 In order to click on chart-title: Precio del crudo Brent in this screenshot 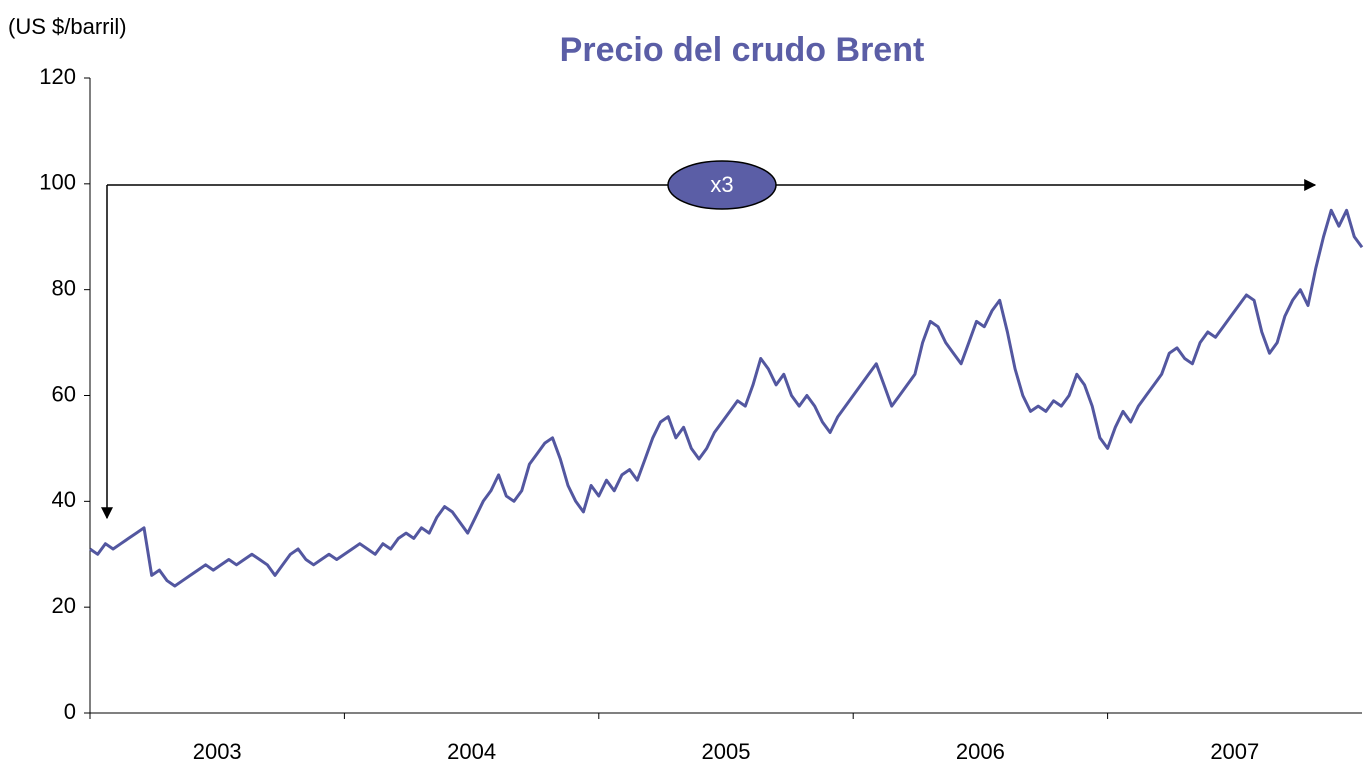, I will do `click(742, 50)`.